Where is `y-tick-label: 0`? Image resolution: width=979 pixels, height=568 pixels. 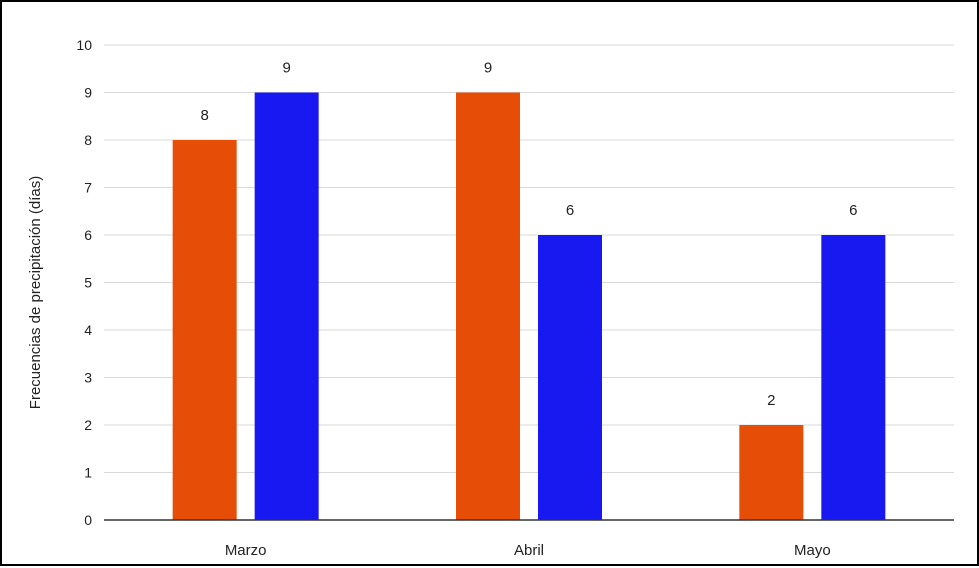 y-tick-label: 0 is located at coordinates (88, 520).